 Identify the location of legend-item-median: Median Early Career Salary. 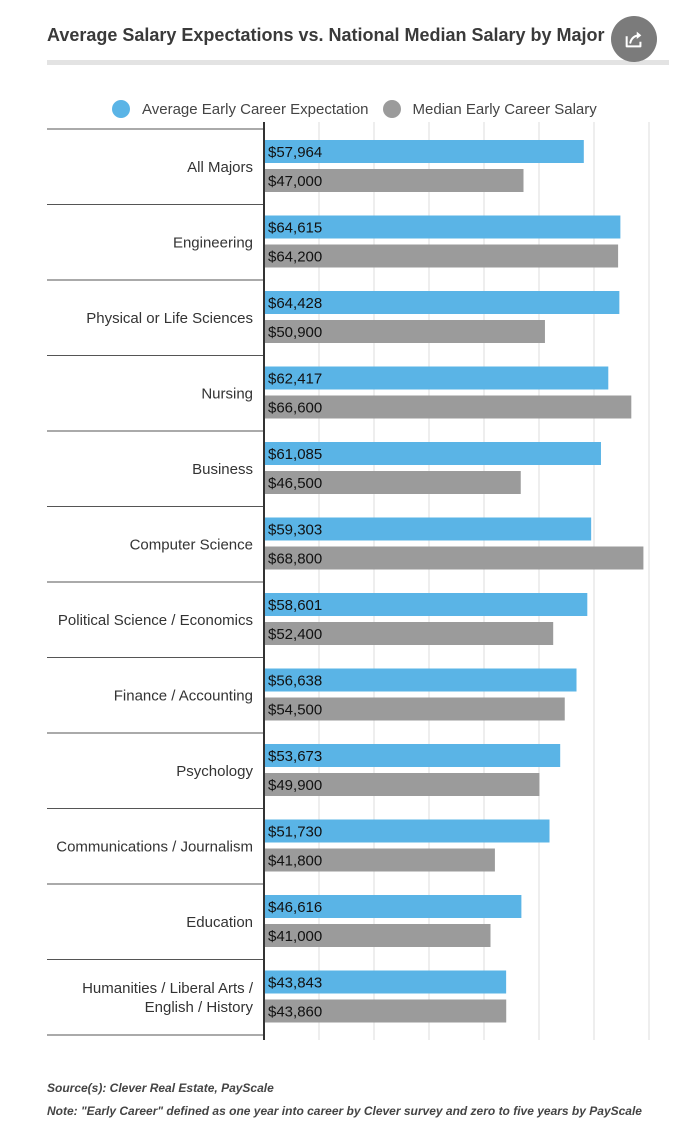
(489, 109).